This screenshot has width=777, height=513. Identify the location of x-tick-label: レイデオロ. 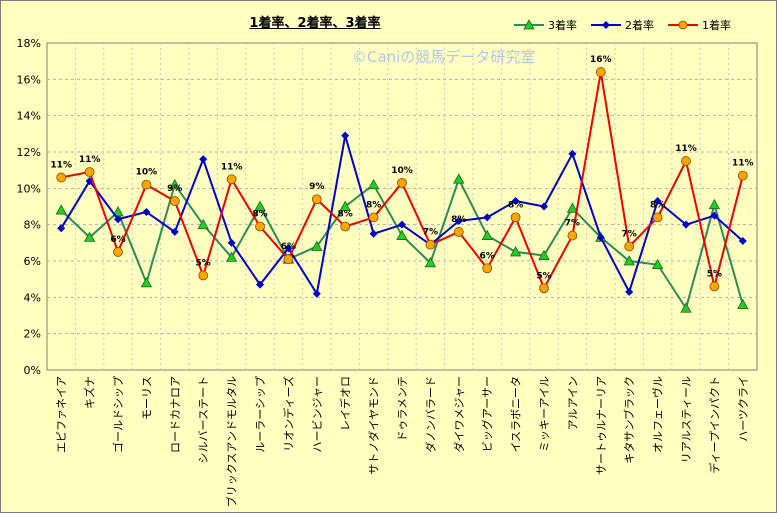
(345, 403).